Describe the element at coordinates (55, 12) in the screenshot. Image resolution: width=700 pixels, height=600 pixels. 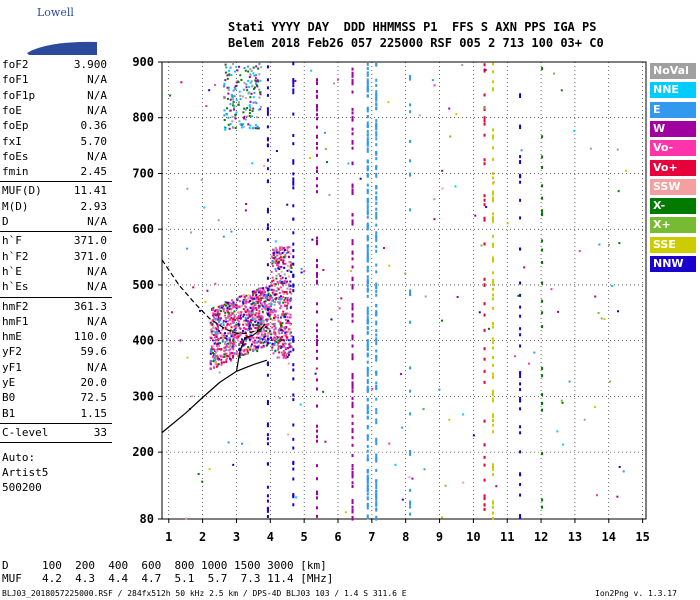
I see `logo-lowell-text: Lowell` at that location.